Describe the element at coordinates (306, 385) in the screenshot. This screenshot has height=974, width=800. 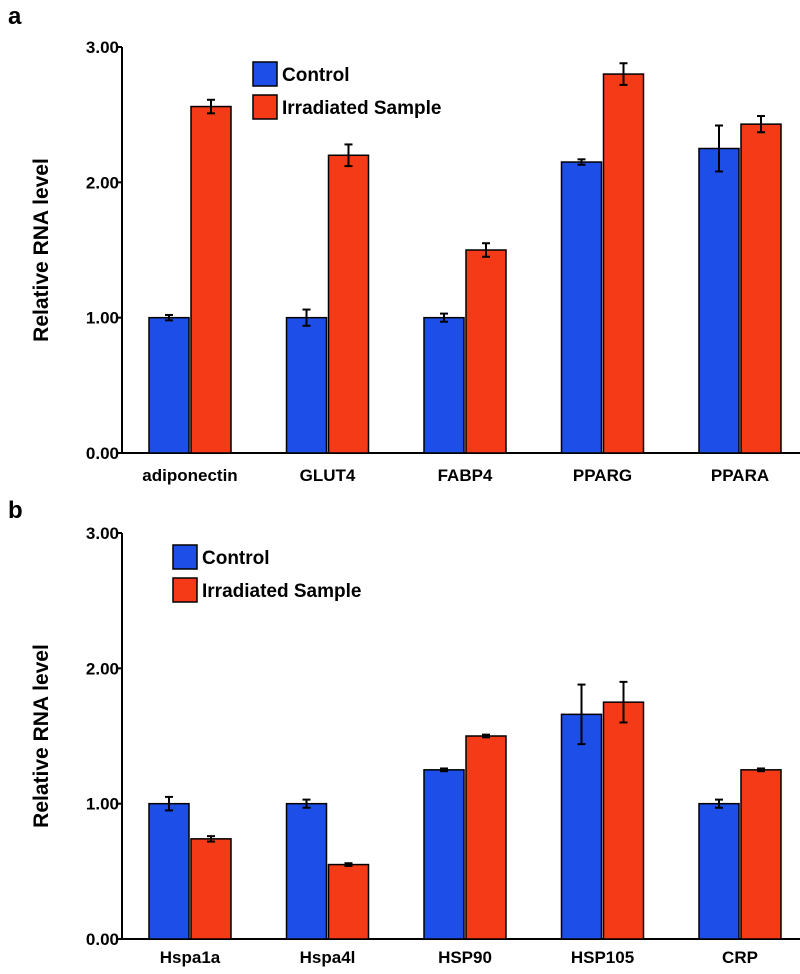
I see `bar-control-glut4` at that location.